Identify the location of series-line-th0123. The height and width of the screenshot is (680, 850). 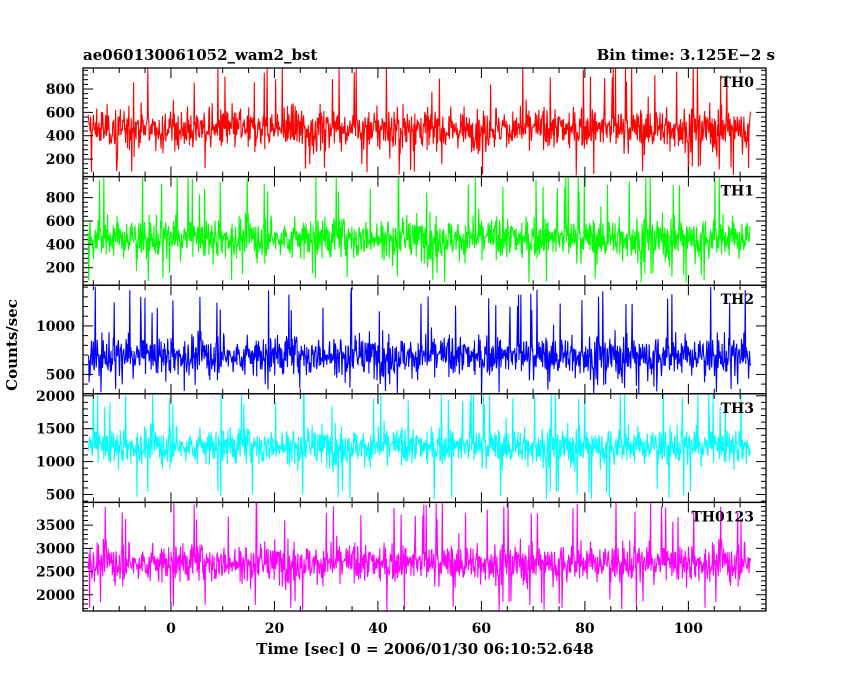
(419, 556).